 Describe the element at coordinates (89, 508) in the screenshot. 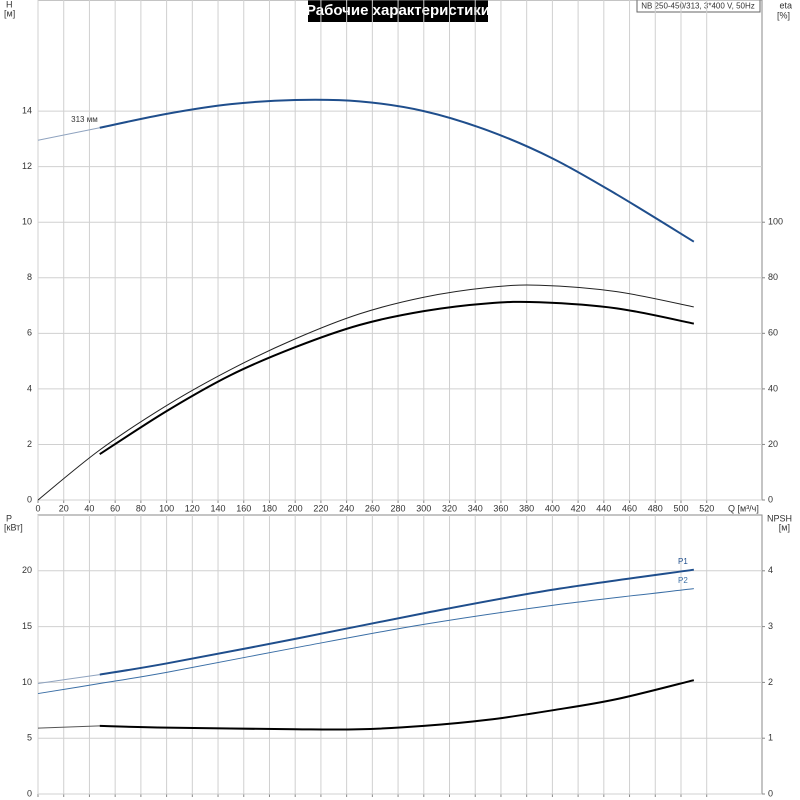

I see `x-tick-label: 40` at that location.